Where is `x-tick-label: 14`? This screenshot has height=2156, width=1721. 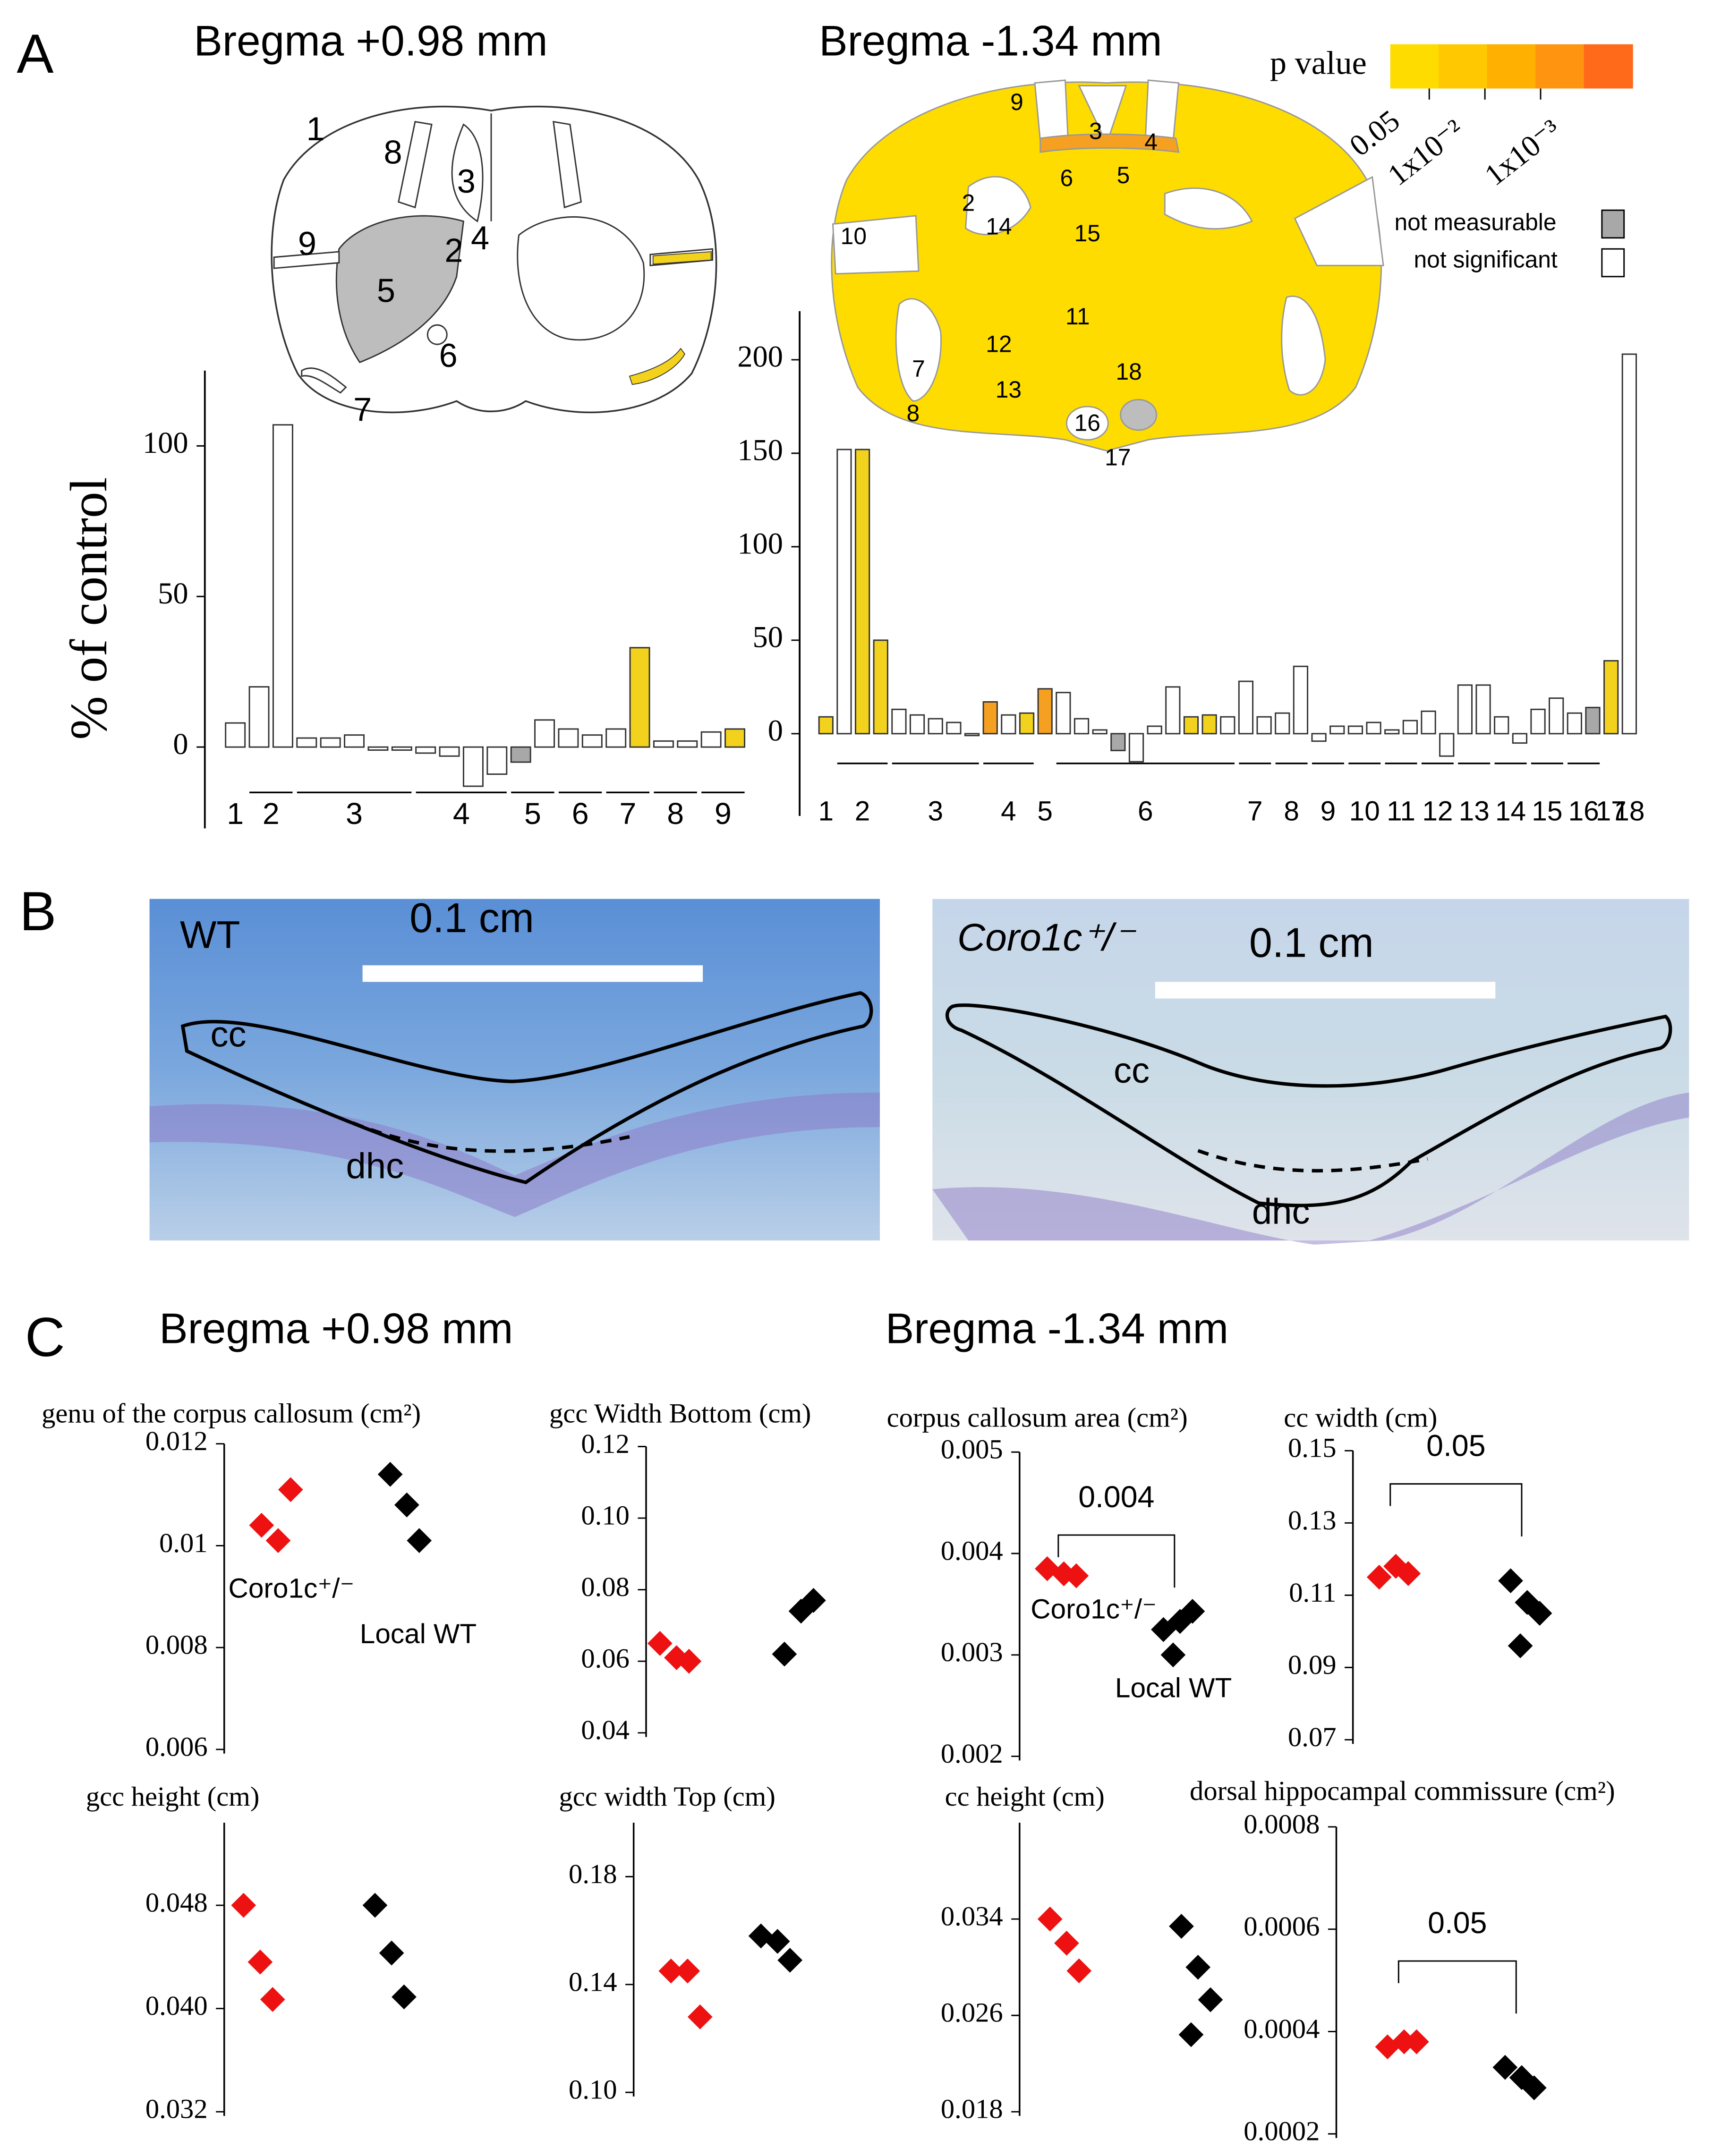
x-tick-label: 14 is located at coordinates (1511, 812).